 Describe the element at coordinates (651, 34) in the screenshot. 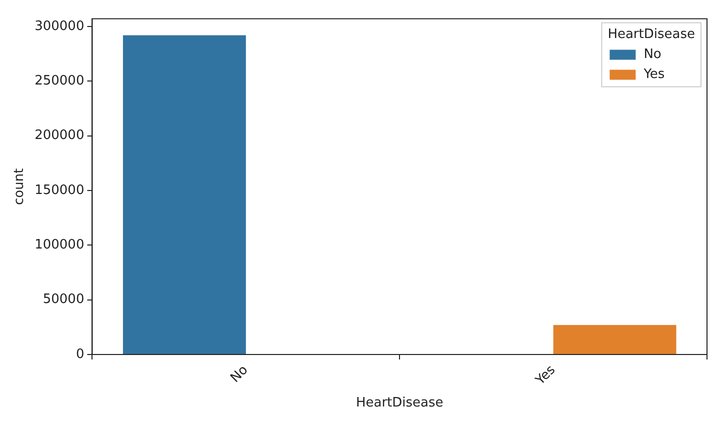

I see `legend-title: HeartDisease` at that location.